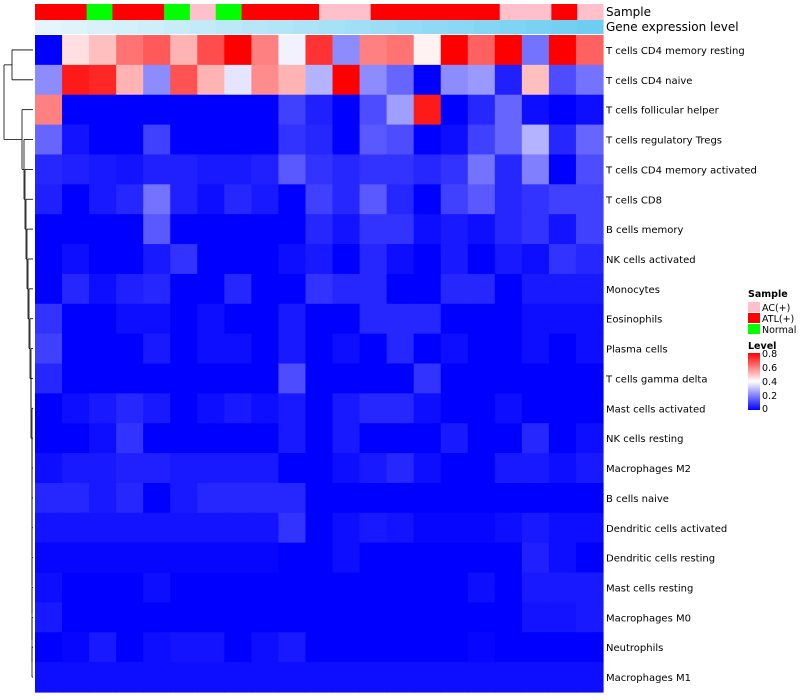 Image resolution: width=800 pixels, height=700 pixels. What do you see at coordinates (319, 27) in the screenshot?
I see `gene-expression-annotation-bar` at bounding box center [319, 27].